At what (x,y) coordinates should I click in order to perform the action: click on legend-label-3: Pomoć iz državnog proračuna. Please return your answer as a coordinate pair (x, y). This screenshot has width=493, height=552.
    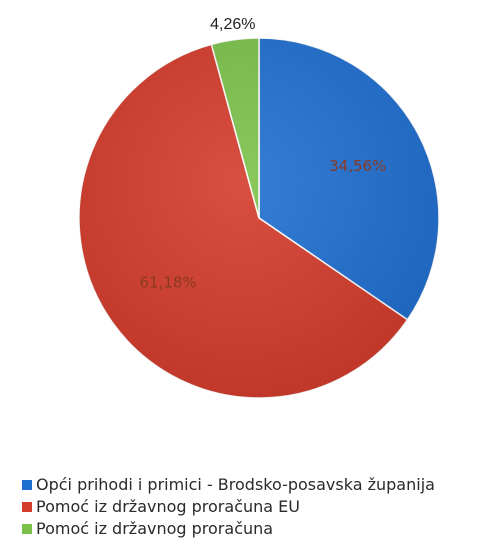
    Looking at the image, I should click on (155, 528).